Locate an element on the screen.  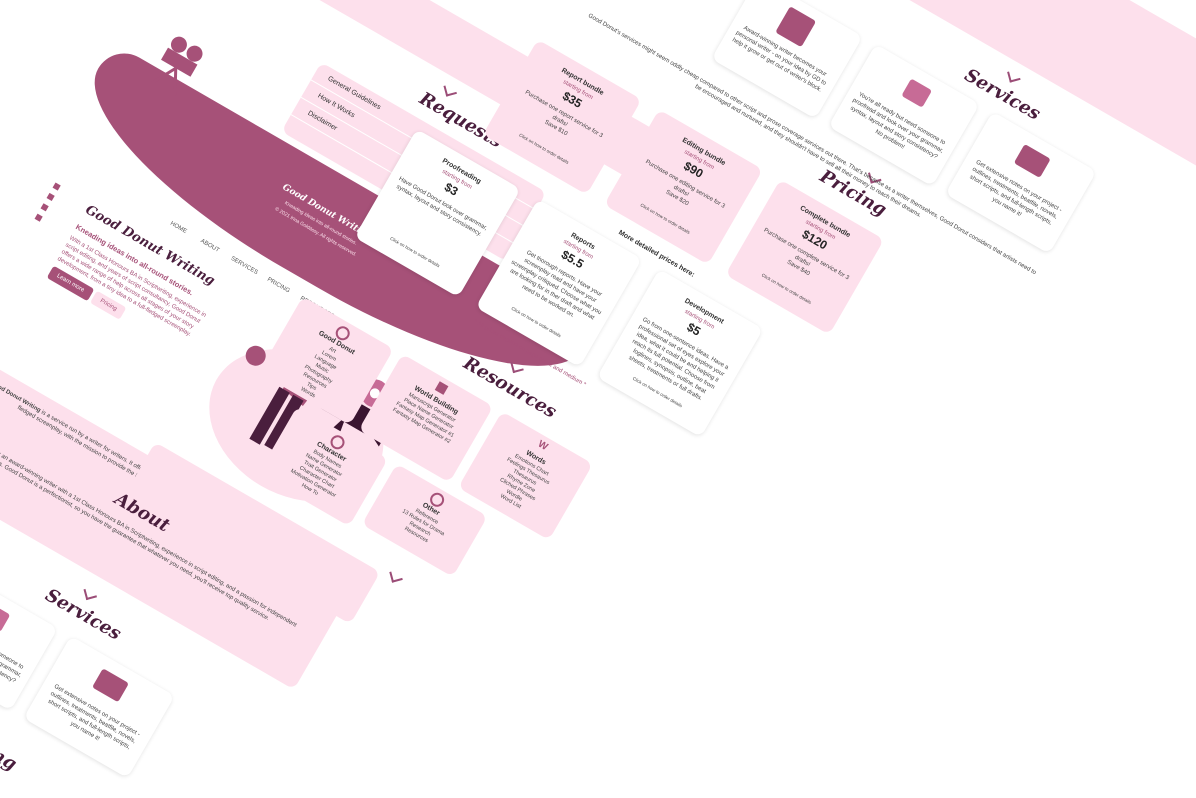
camera-silhouette-icon is located at coordinates (177, 66).